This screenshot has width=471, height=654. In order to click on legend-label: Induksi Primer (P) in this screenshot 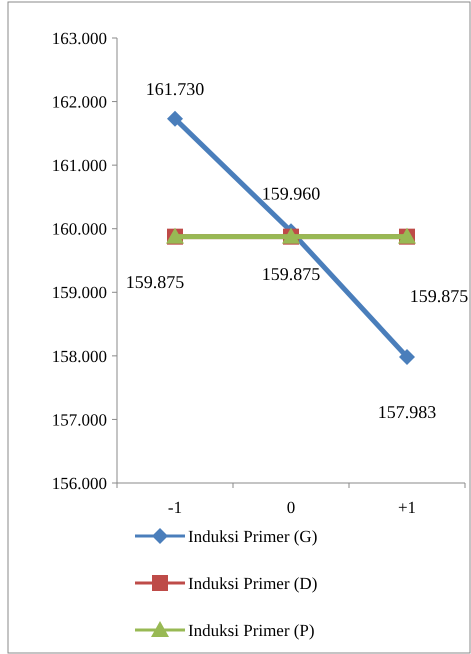, I will do `click(251, 630)`.